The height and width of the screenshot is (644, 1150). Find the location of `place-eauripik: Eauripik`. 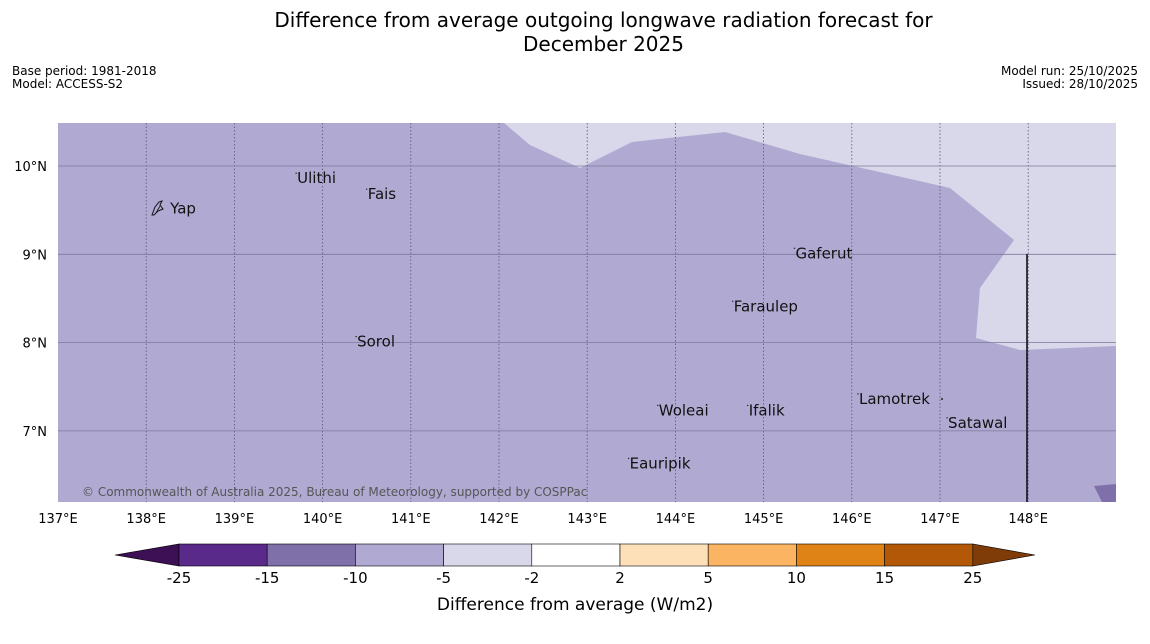

place-eauripik: Eauripik is located at coordinates (659, 463).